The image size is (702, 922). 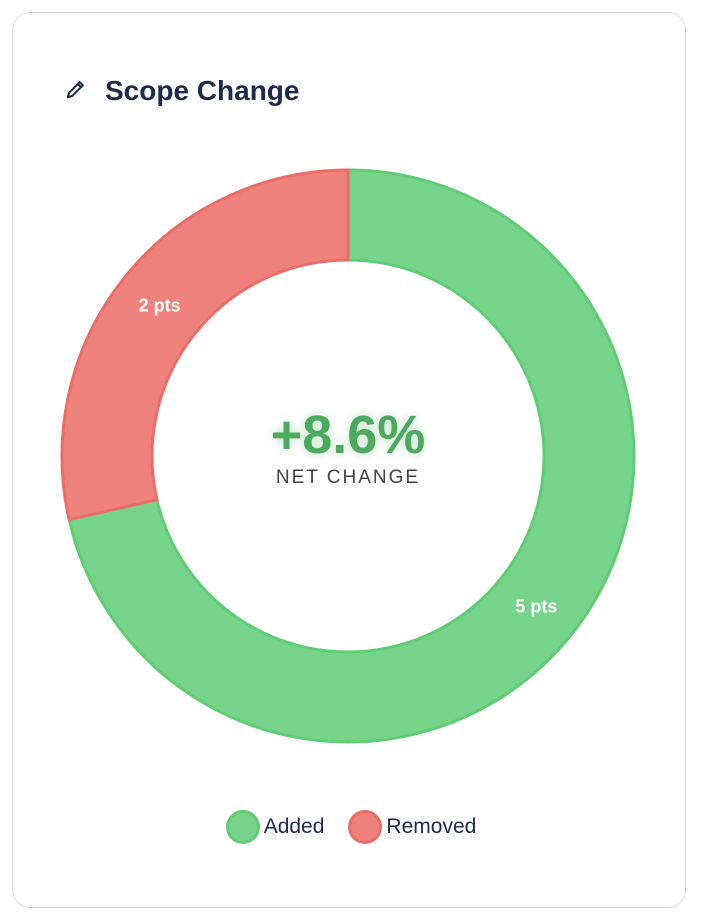 I want to click on center-summary: +8.6% NET CHANGE, so click(x=348, y=447).